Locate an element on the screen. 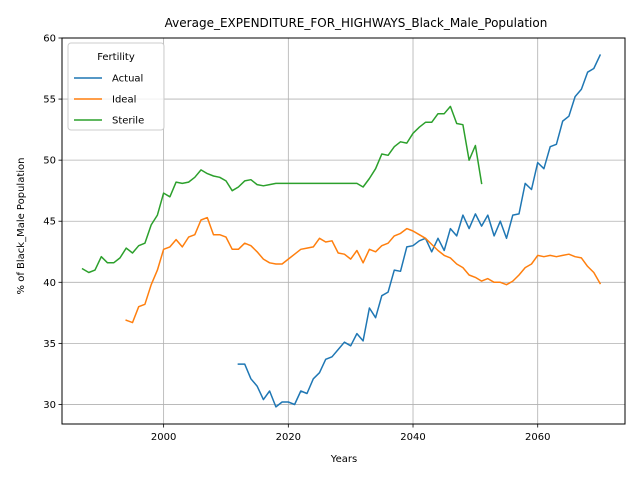 This screenshot has width=640, height=480. legend-box is located at coordinates (116, 86).